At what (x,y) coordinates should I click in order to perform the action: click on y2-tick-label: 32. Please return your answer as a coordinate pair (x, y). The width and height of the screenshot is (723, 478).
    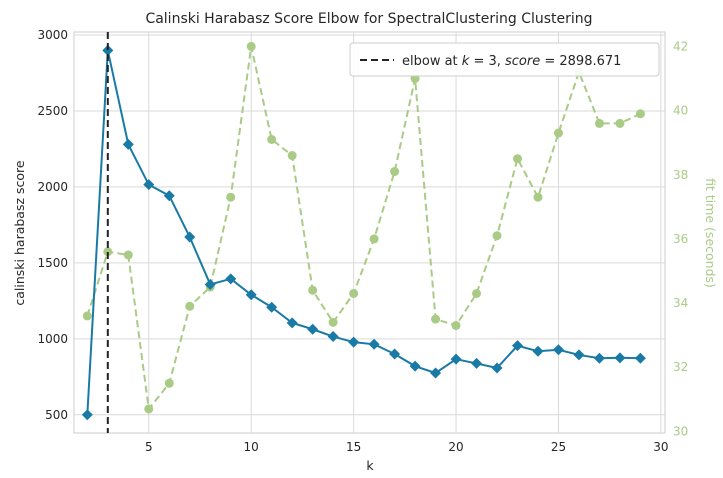
    Looking at the image, I should click on (680, 367).